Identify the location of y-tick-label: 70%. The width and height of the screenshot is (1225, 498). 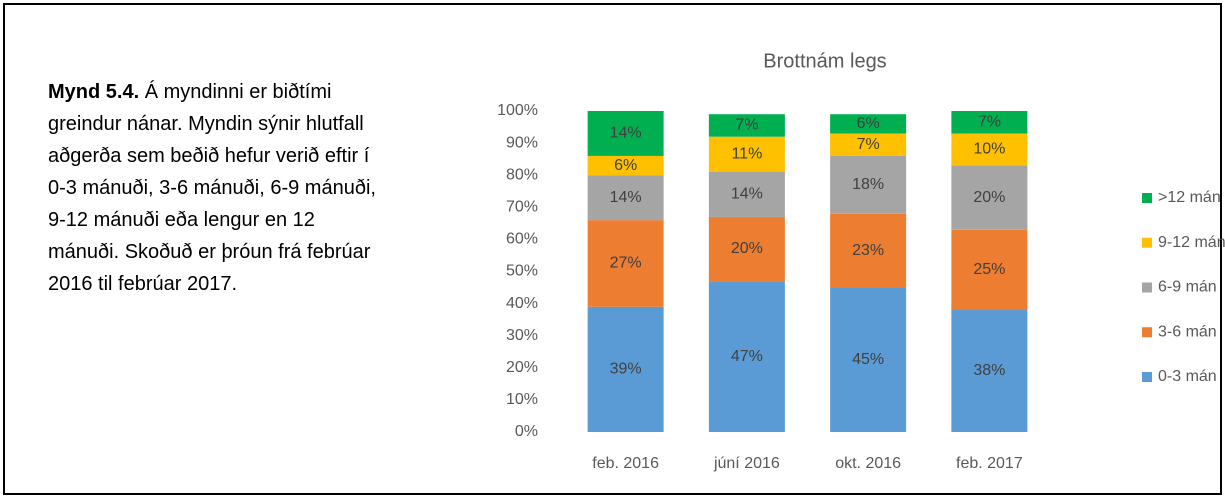
(522, 207).